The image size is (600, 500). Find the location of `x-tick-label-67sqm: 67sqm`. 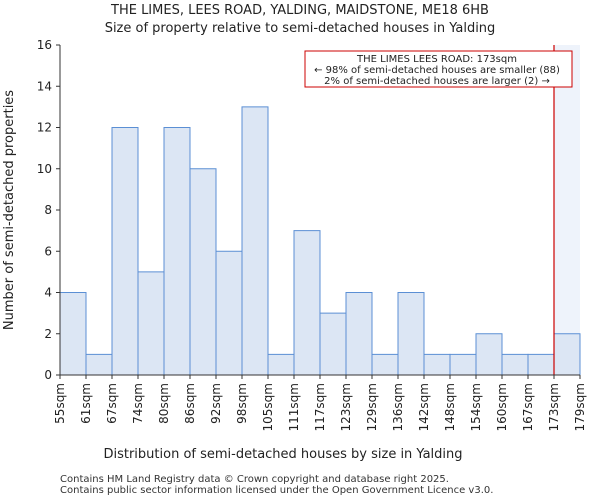

x-tick-label-67sqm: 67sqm is located at coordinates (112, 403).